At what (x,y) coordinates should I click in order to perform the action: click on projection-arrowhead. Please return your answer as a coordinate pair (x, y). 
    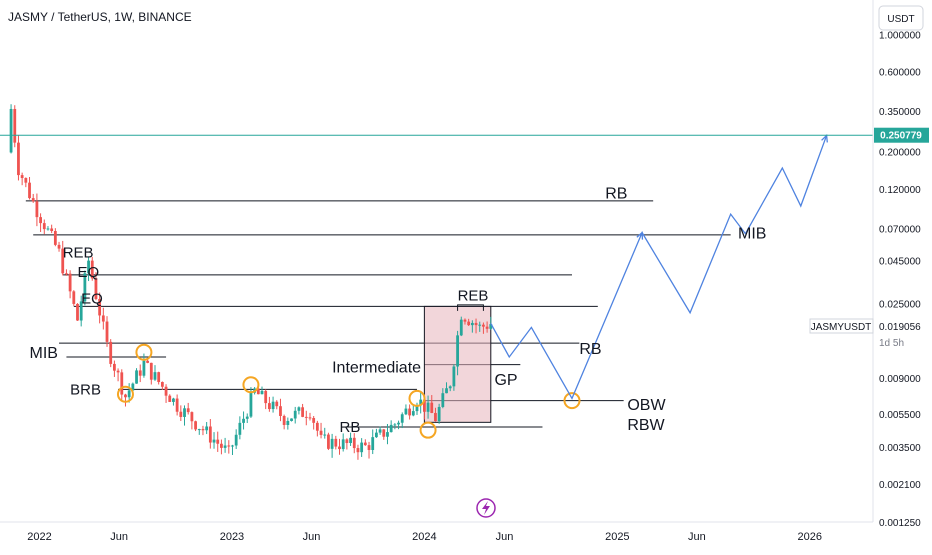
    Looking at the image, I should click on (640, 235).